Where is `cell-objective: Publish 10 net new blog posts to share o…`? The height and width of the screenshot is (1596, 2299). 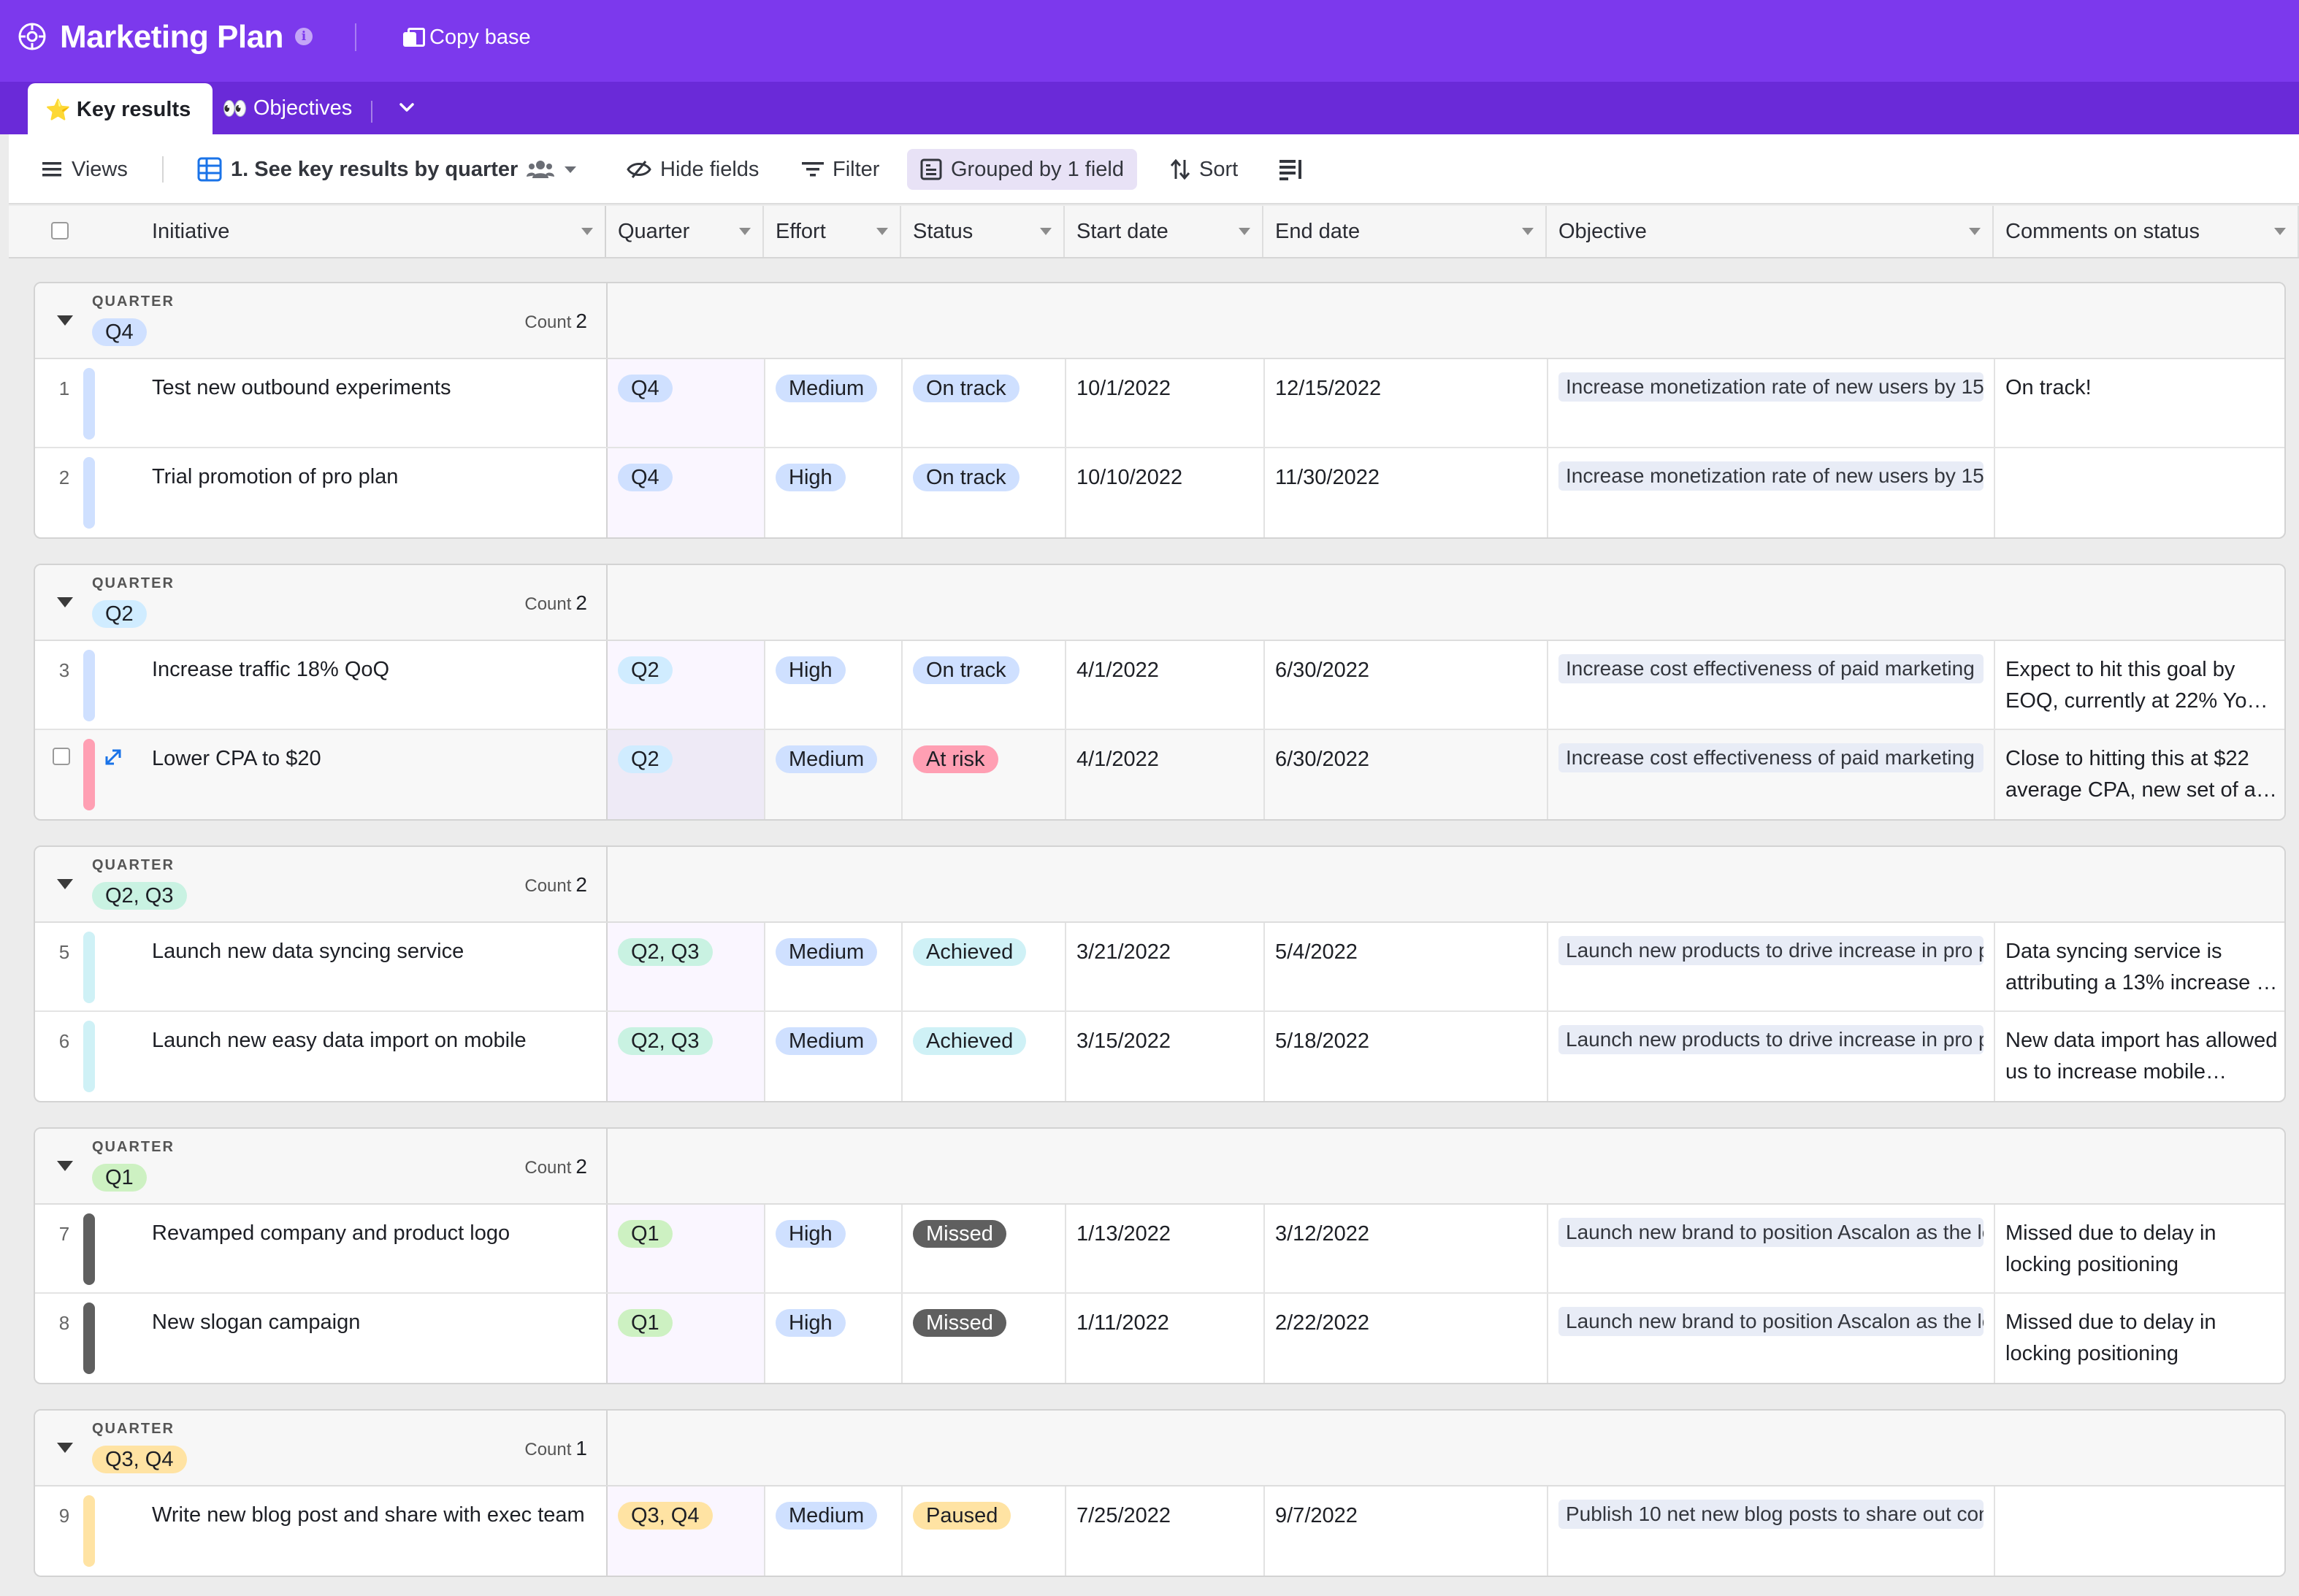 cell-objective: Publish 10 net new blog posts to share o… is located at coordinates (1771, 1531).